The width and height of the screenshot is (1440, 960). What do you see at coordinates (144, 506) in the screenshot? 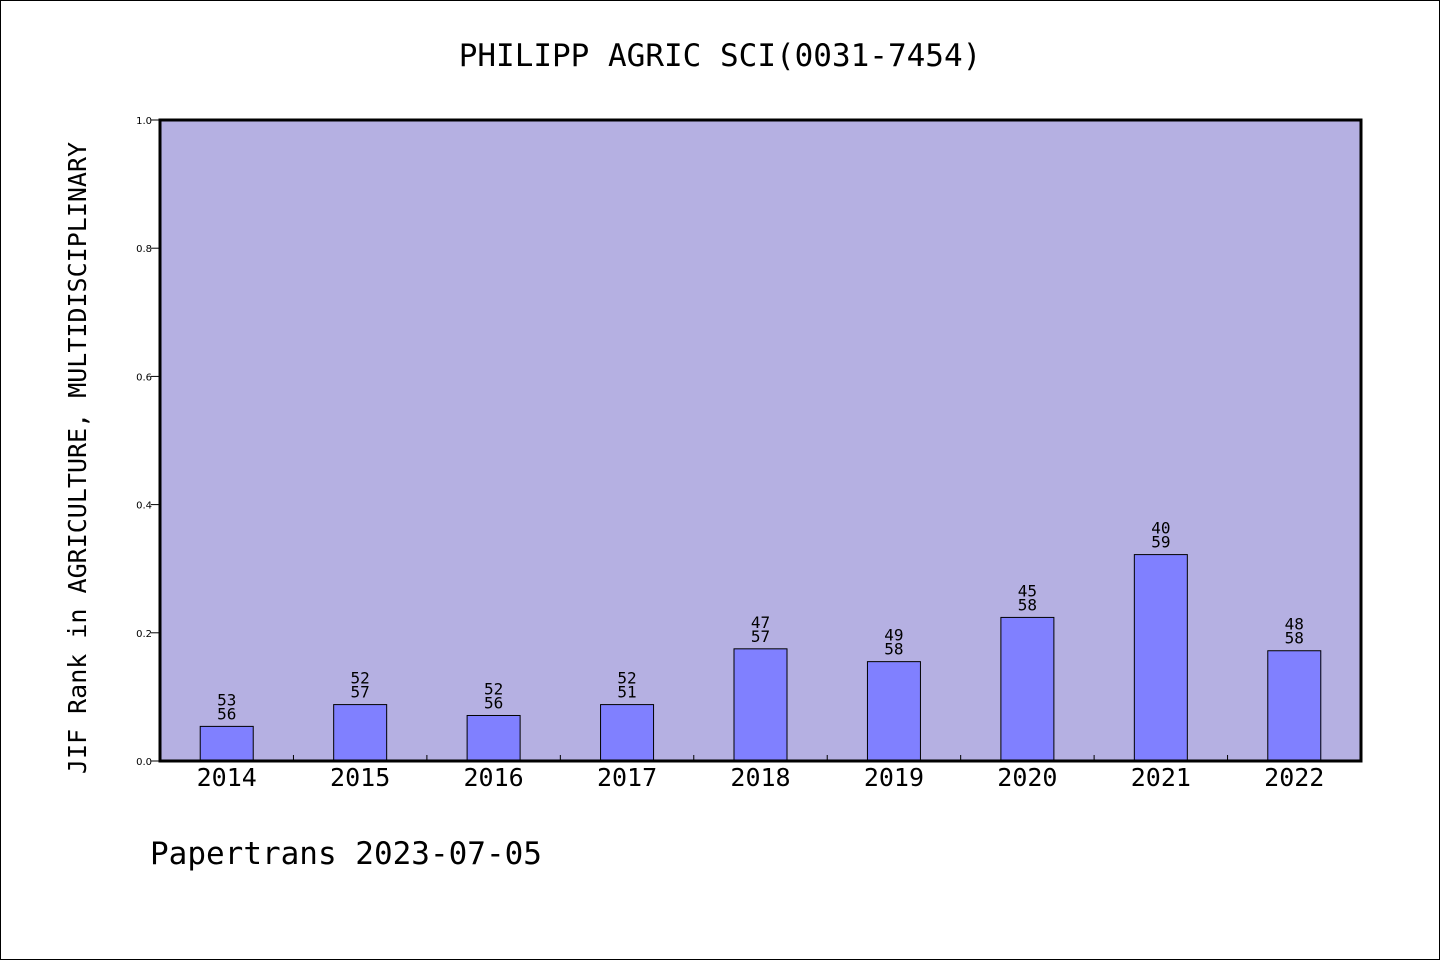
I see `y-tick-label: 0.4` at bounding box center [144, 506].